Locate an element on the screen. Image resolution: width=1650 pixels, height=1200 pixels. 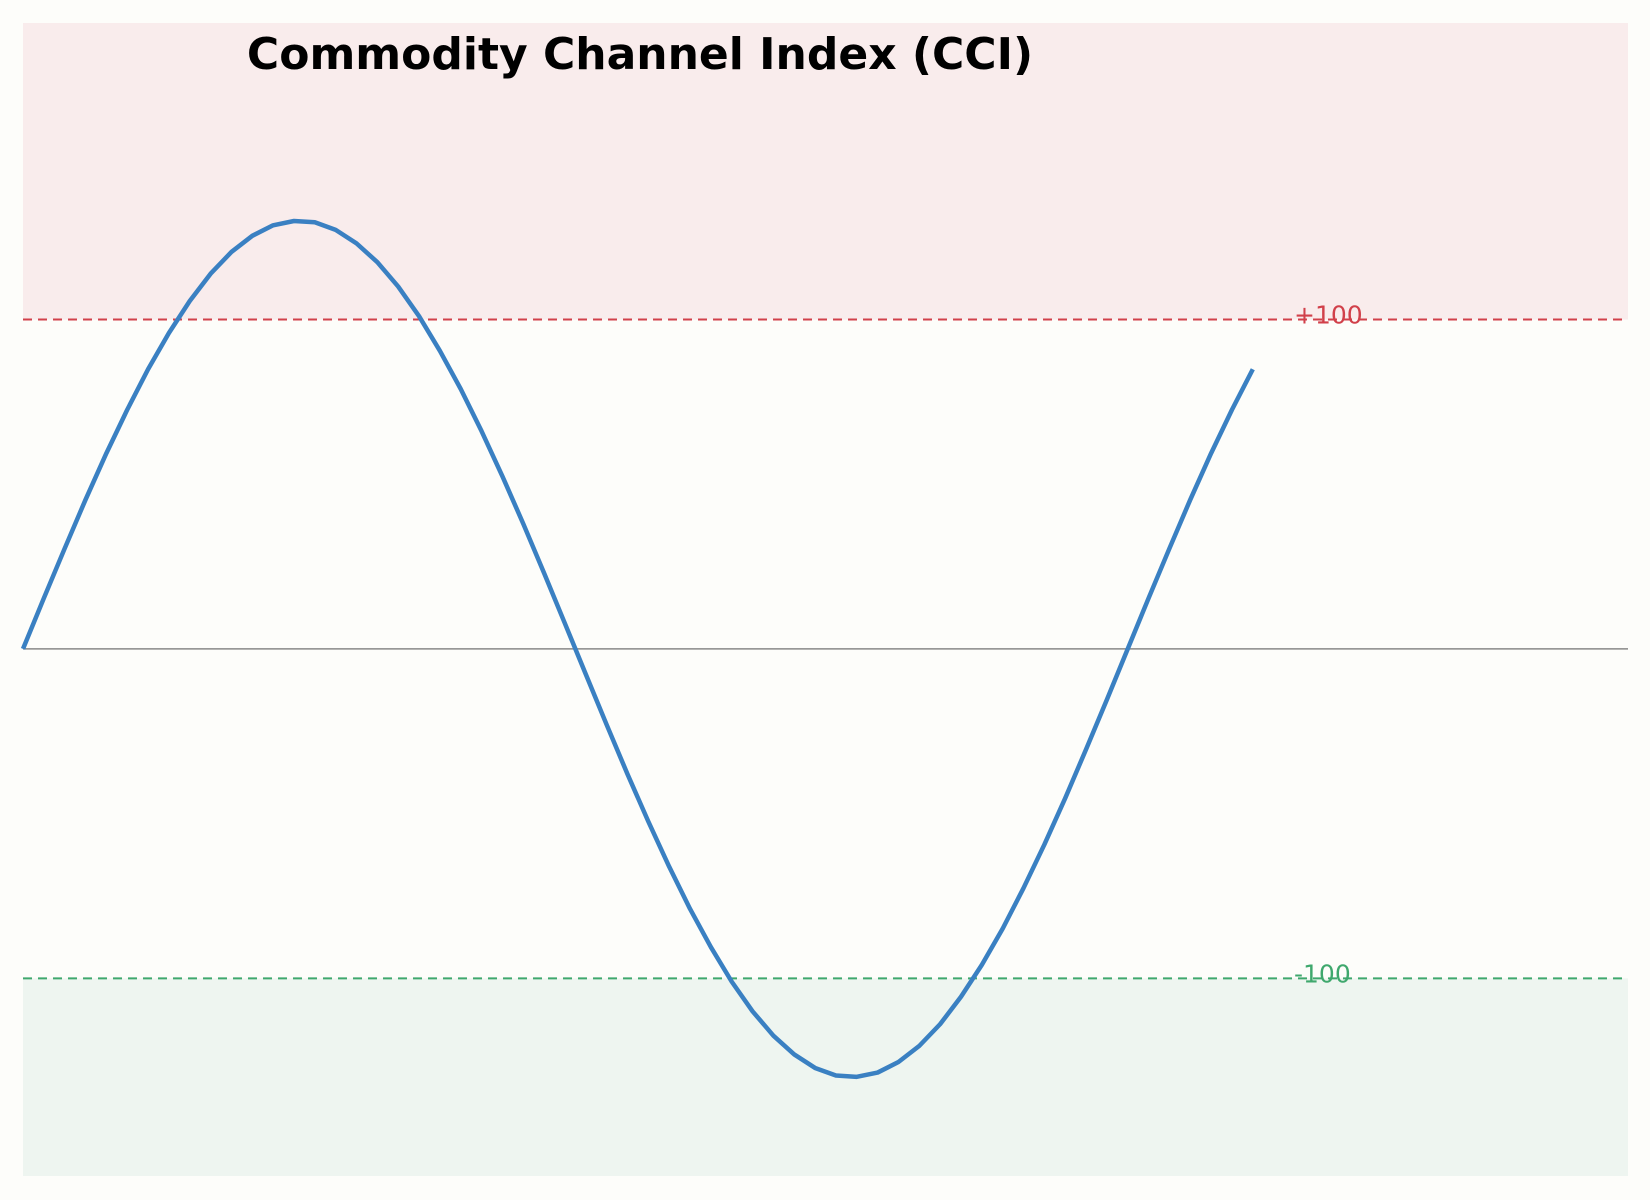
reference-label: +100 is located at coordinates (1328, 314).